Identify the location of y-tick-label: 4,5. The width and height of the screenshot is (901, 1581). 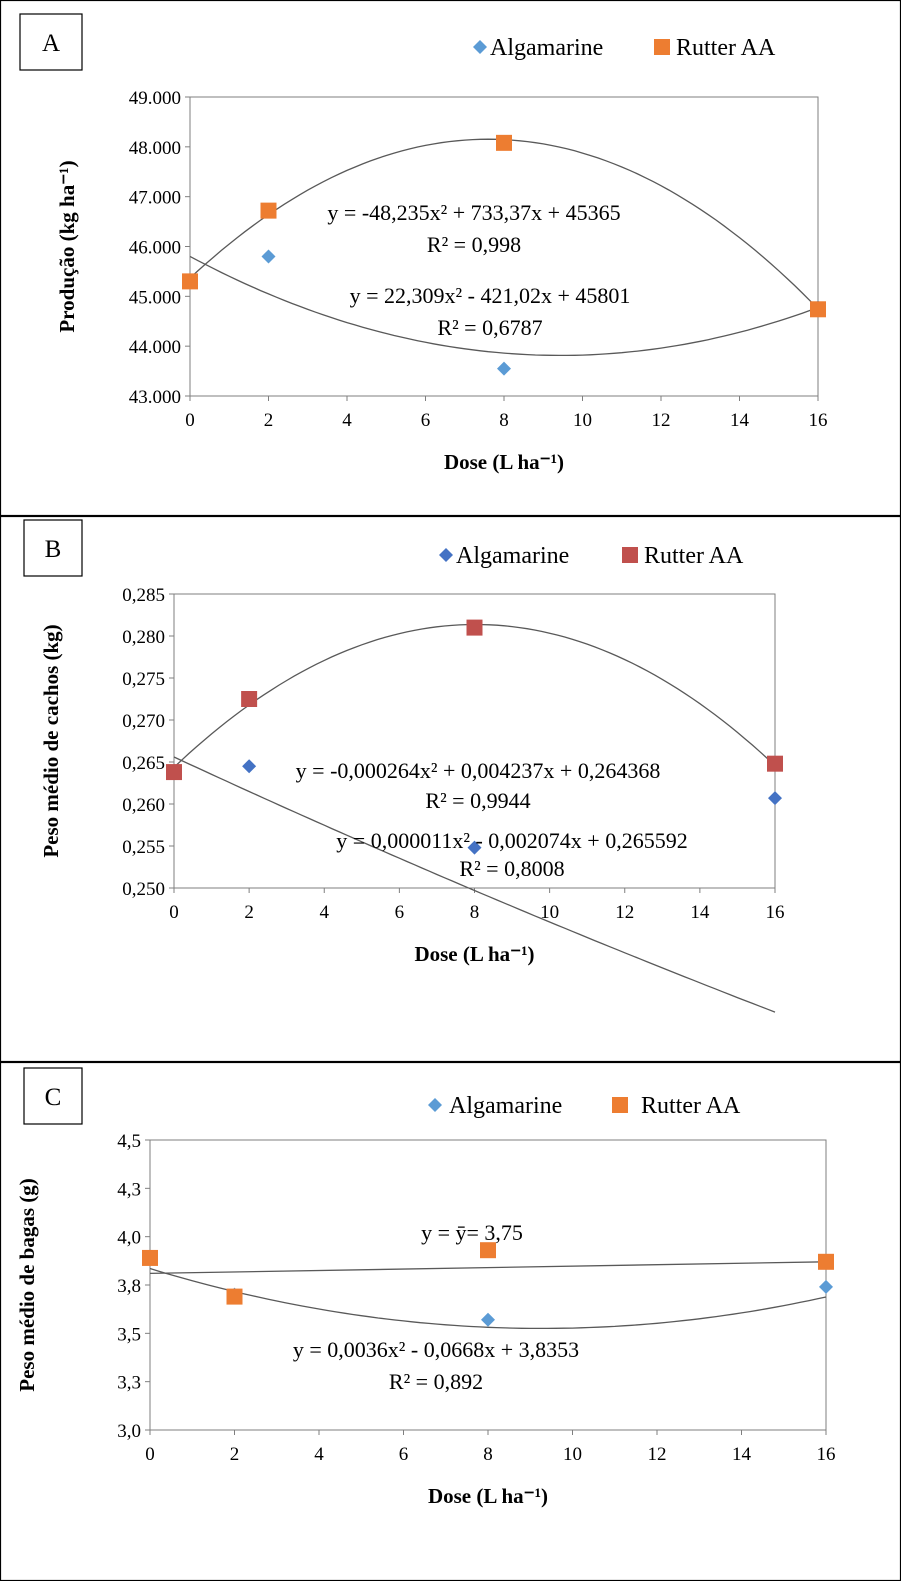
(129, 1141).